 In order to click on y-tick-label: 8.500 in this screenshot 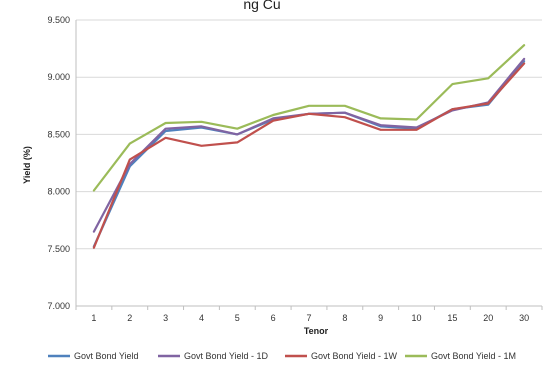, I will do `click(58, 134)`.